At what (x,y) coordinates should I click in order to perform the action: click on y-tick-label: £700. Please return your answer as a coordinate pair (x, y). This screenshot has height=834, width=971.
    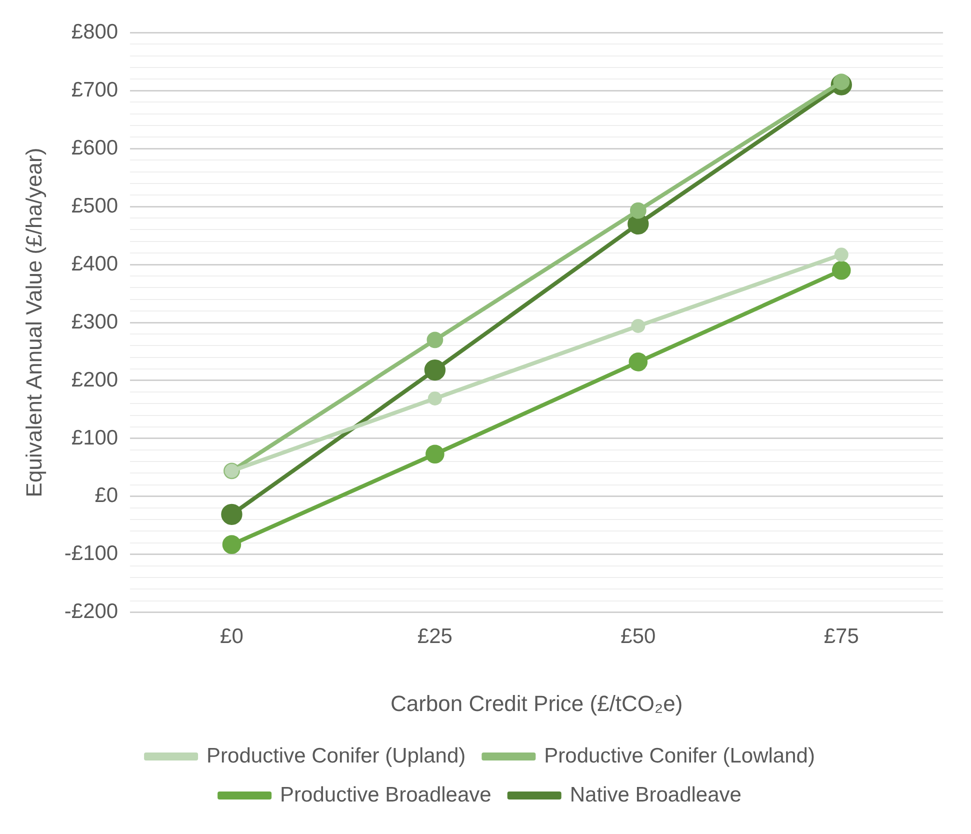
    Looking at the image, I should click on (94, 90).